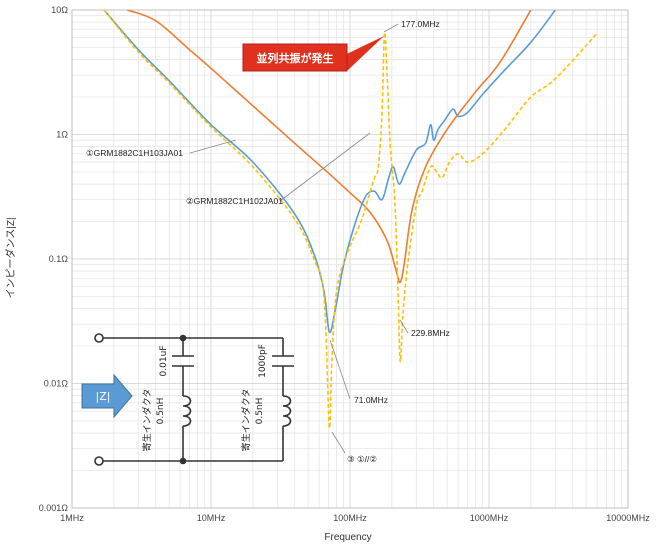  Describe the element at coordinates (62, 135) in the screenshot. I see `y-tick-label: 1Ω` at that location.